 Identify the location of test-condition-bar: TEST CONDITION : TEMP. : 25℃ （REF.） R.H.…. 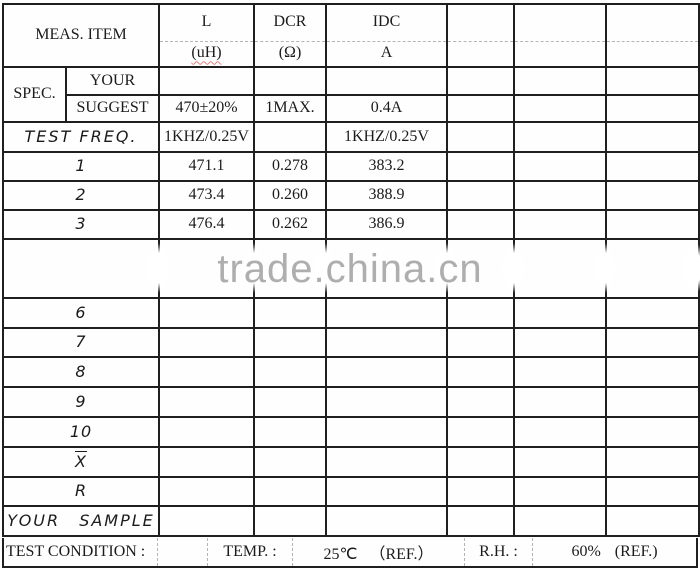
(350, 553).